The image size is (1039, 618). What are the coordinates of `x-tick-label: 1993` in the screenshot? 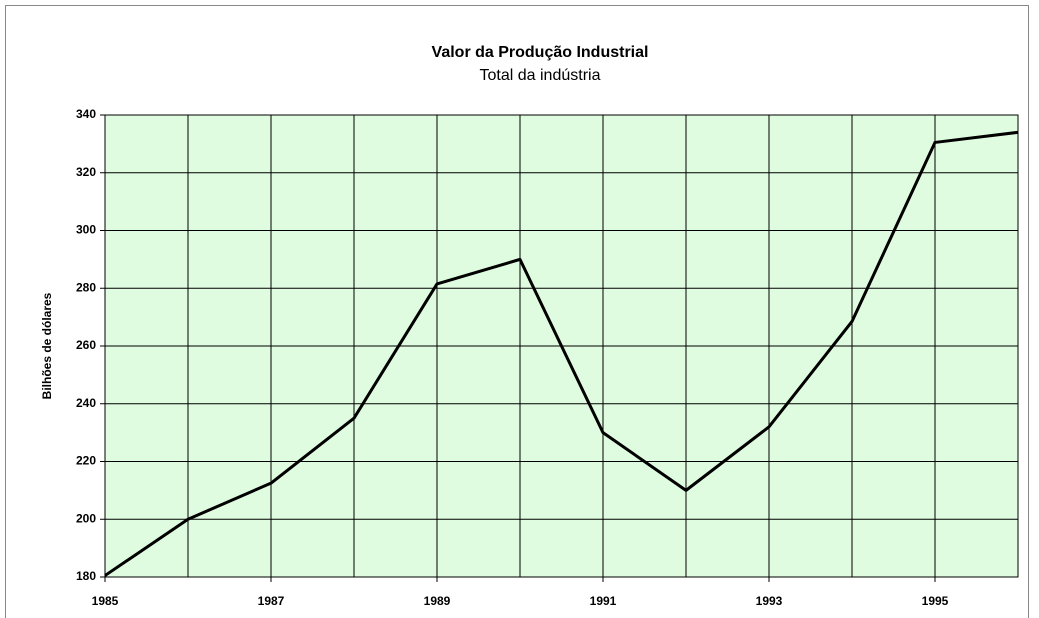 It's located at (769, 601).